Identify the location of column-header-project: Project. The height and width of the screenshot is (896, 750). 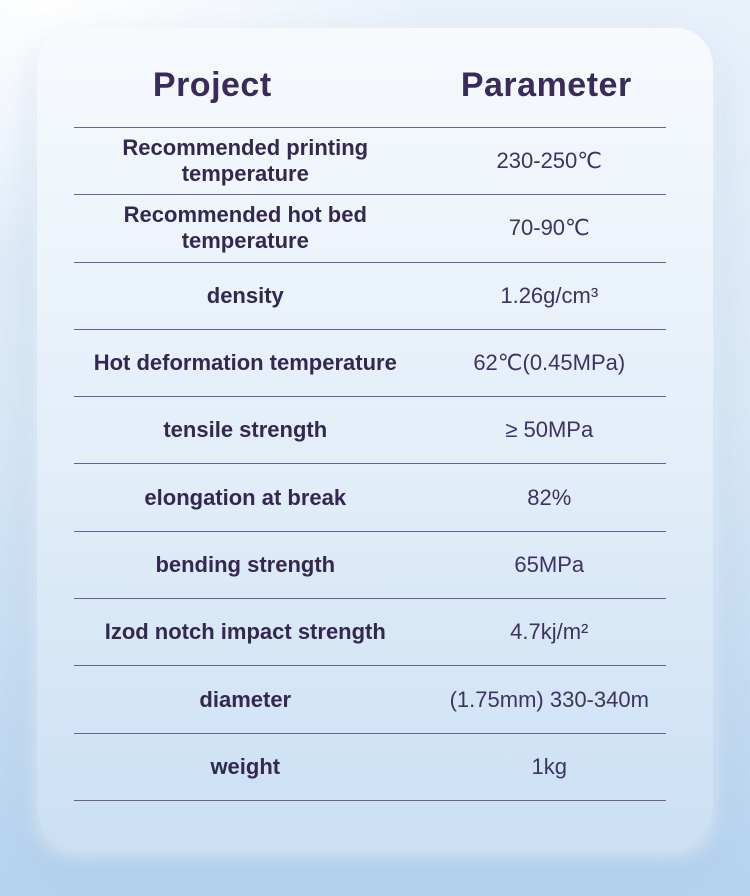
(212, 85).